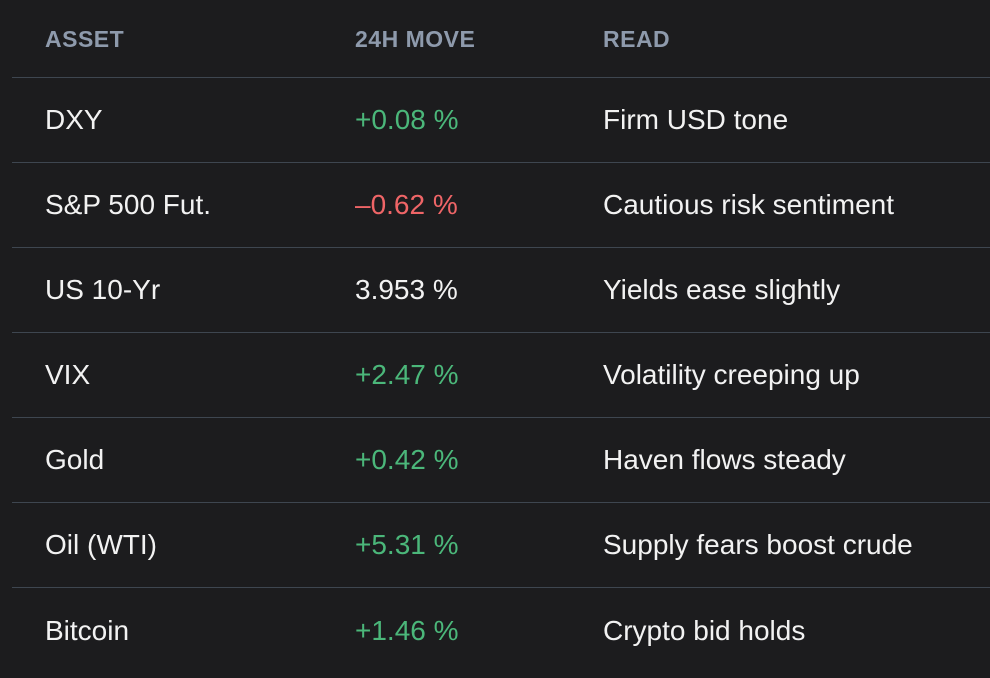 This screenshot has height=678, width=990. I want to click on table-row: DXY +0.08 % Firm USD tone, so click(501, 120).